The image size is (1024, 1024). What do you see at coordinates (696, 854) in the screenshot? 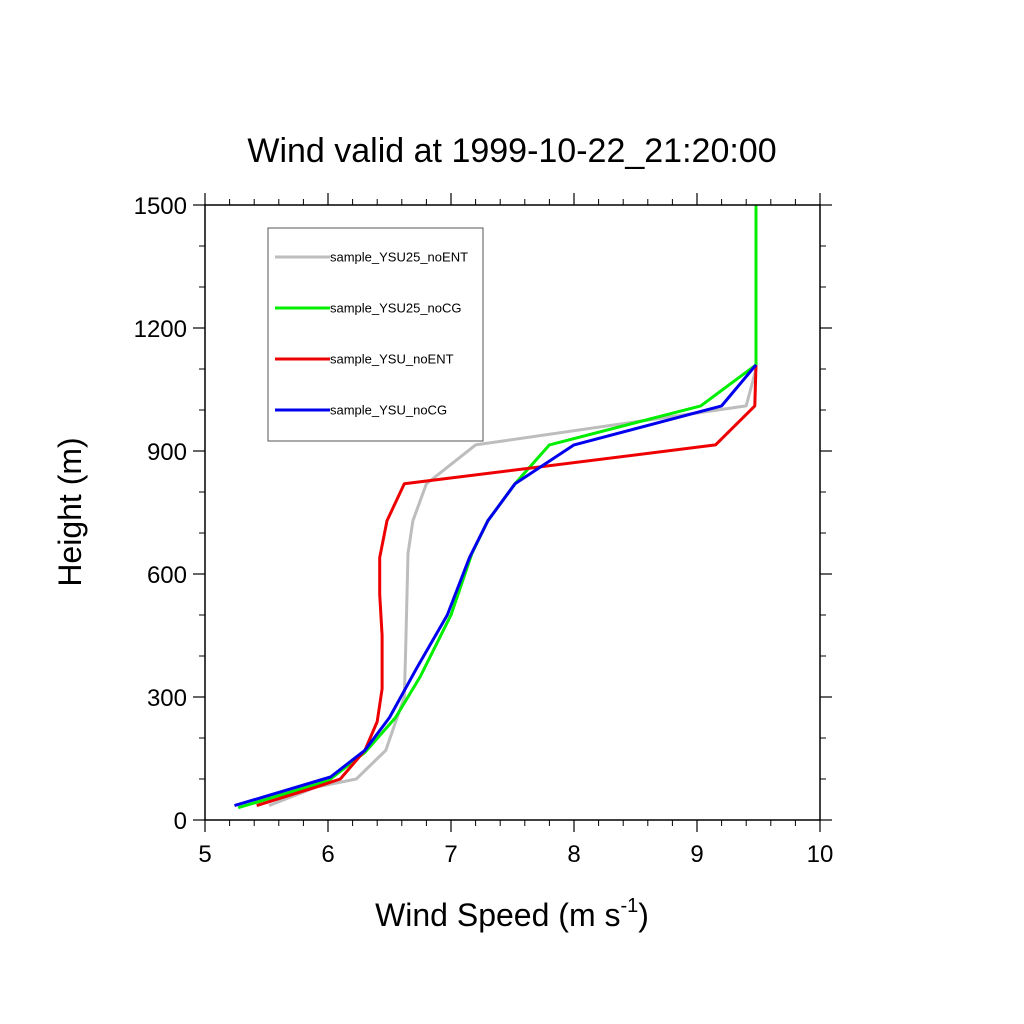
I see `x-tick-label: 9` at bounding box center [696, 854].